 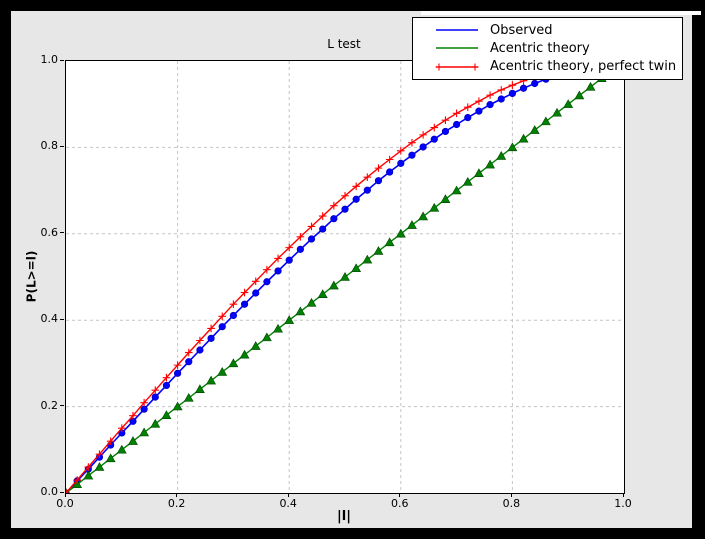 What do you see at coordinates (547, 30) in the screenshot?
I see `legend-item: Observed` at bounding box center [547, 30].